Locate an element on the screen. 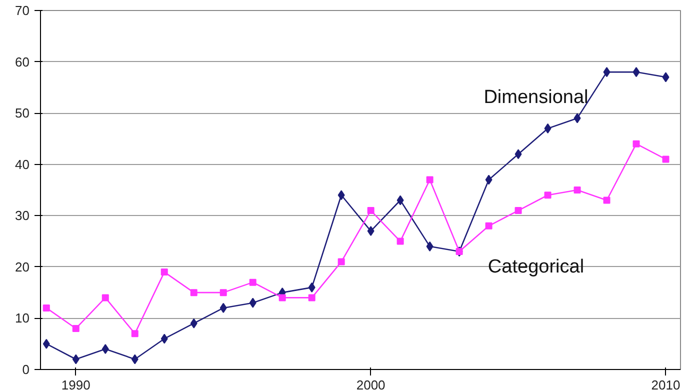 The width and height of the screenshot is (686, 392). series-label: Categorical is located at coordinates (536, 267).